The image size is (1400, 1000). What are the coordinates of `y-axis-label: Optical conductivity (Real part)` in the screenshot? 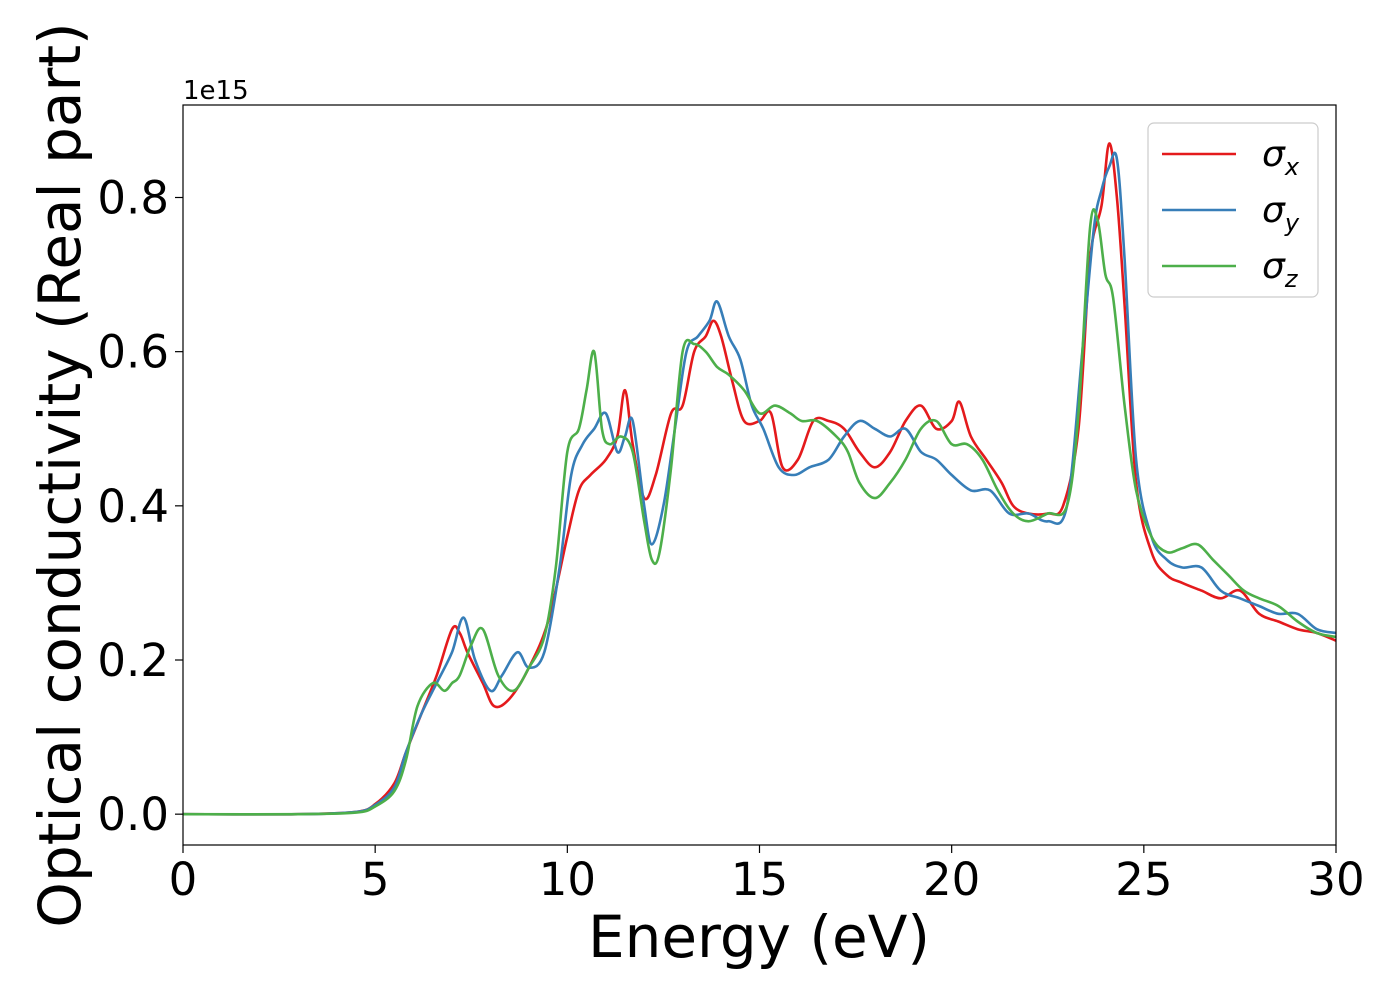 It's located at (60, 474).